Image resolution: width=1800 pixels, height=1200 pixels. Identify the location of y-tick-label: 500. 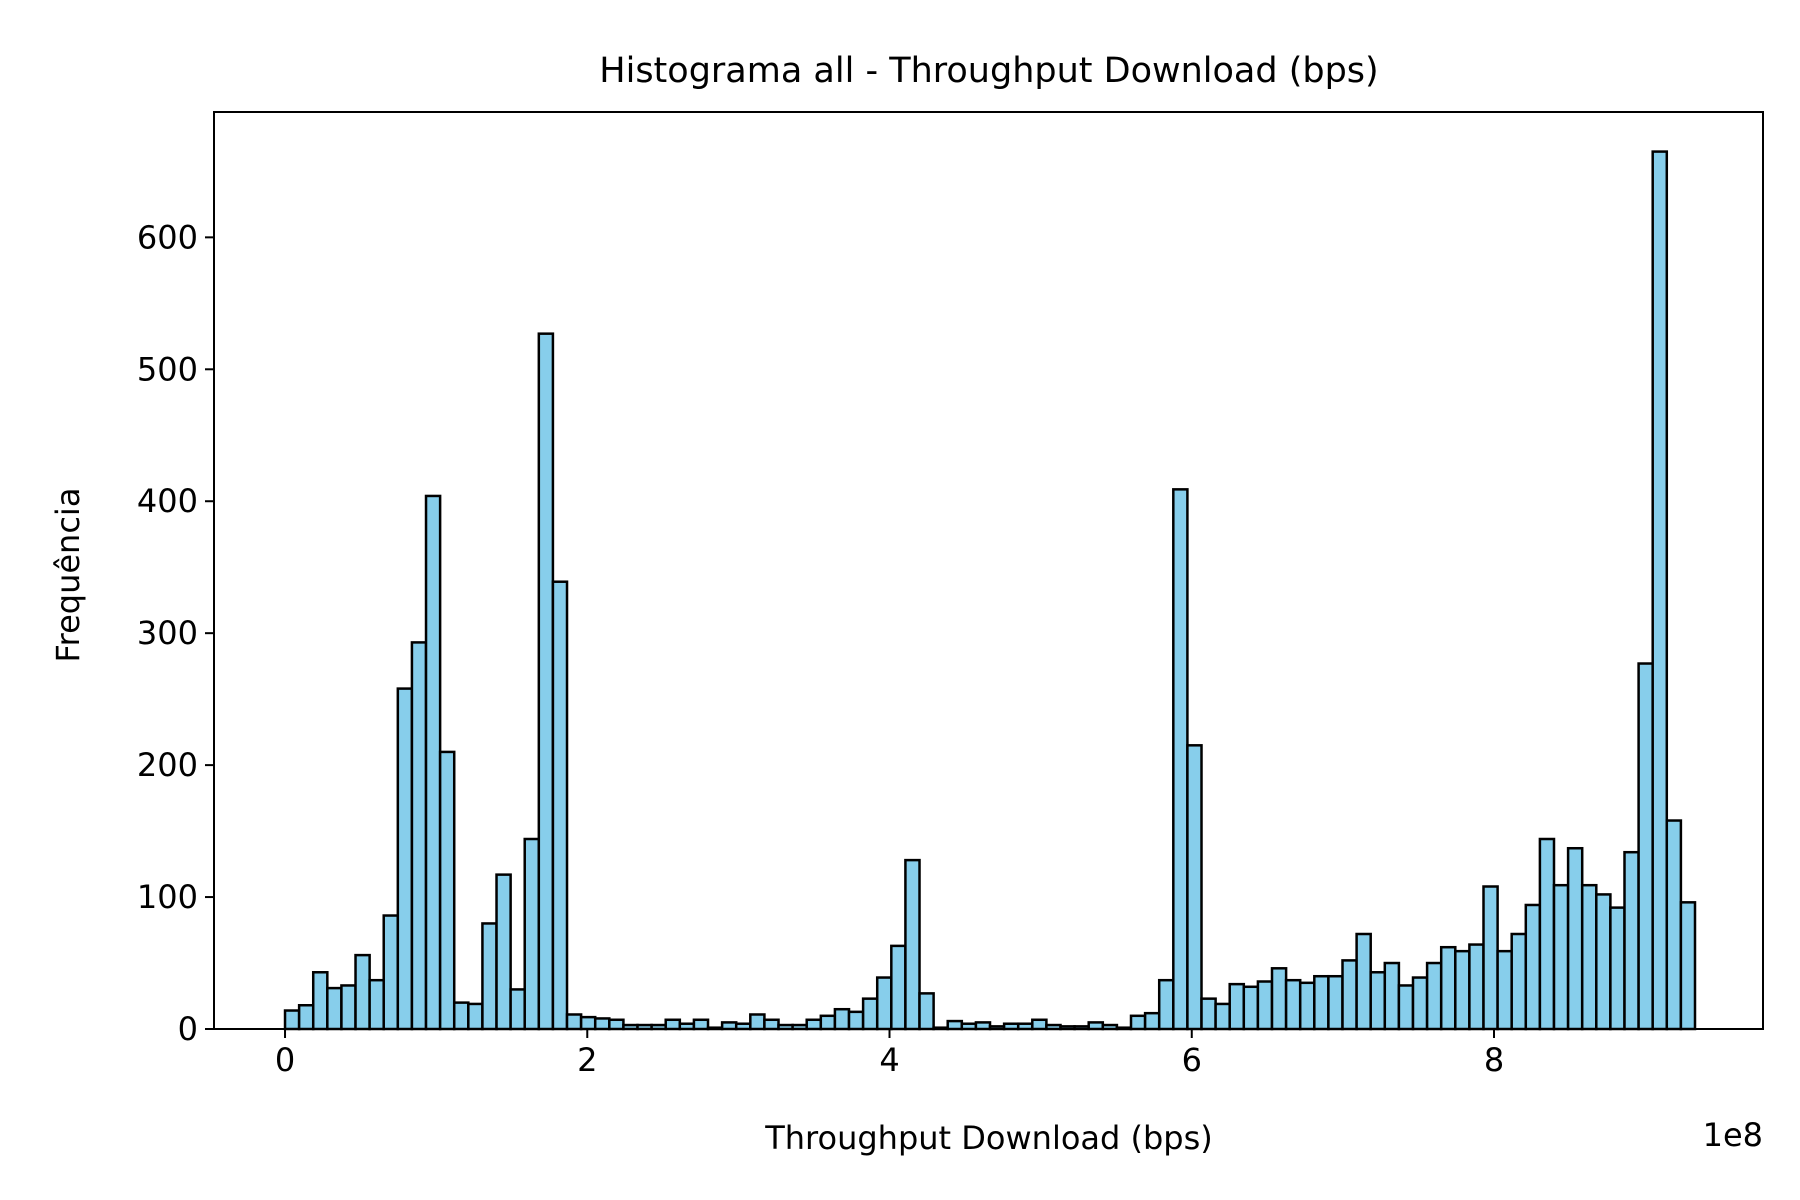
(167, 369).